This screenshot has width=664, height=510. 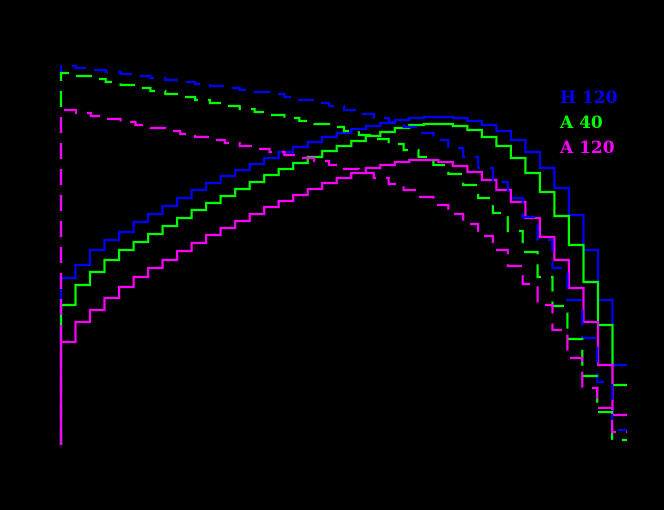 I want to click on legend-entry-a40: A 40, so click(x=581, y=123).